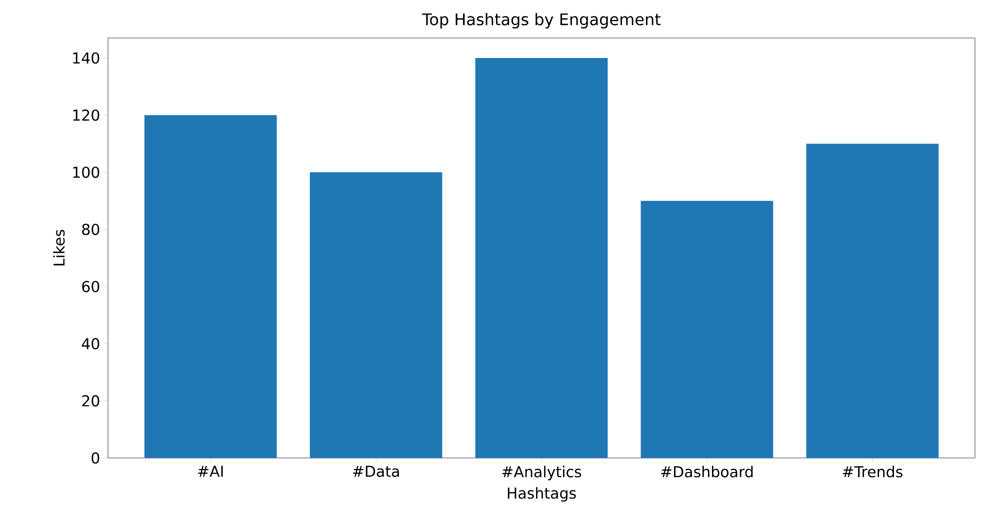  Describe the element at coordinates (86, 58) in the screenshot. I see `y-tick-label: 140` at that location.